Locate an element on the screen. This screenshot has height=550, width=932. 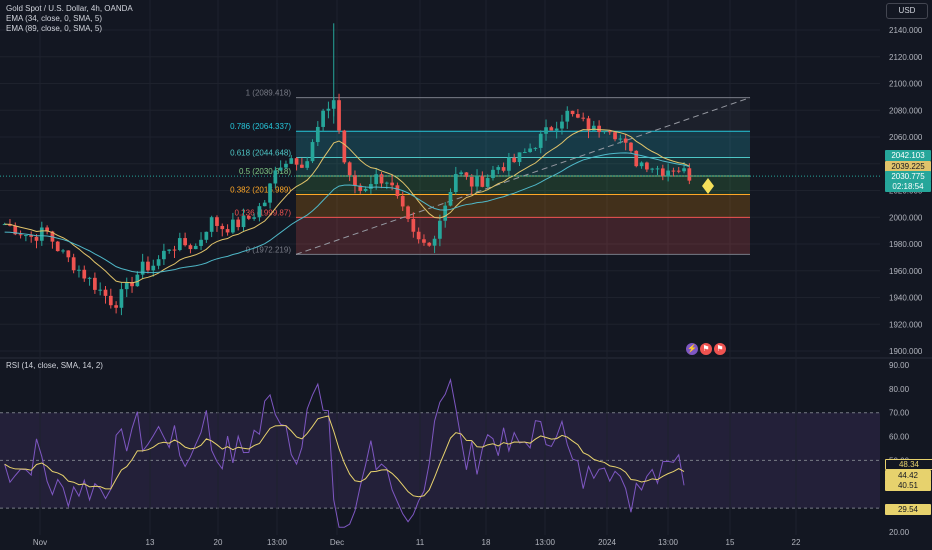
price-tick-label: 2080.000 is located at coordinates (906, 110).